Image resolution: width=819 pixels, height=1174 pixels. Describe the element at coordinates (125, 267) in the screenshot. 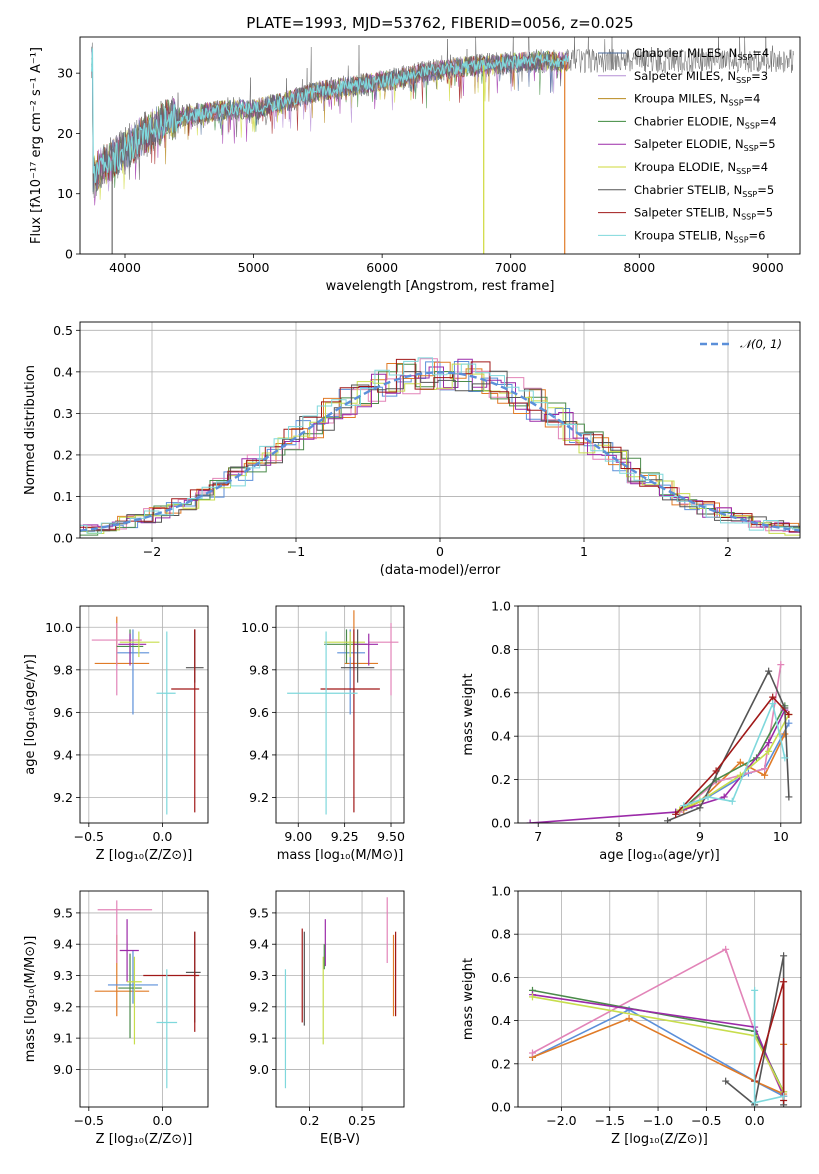

I see `x-tick-label: 4000` at that location.